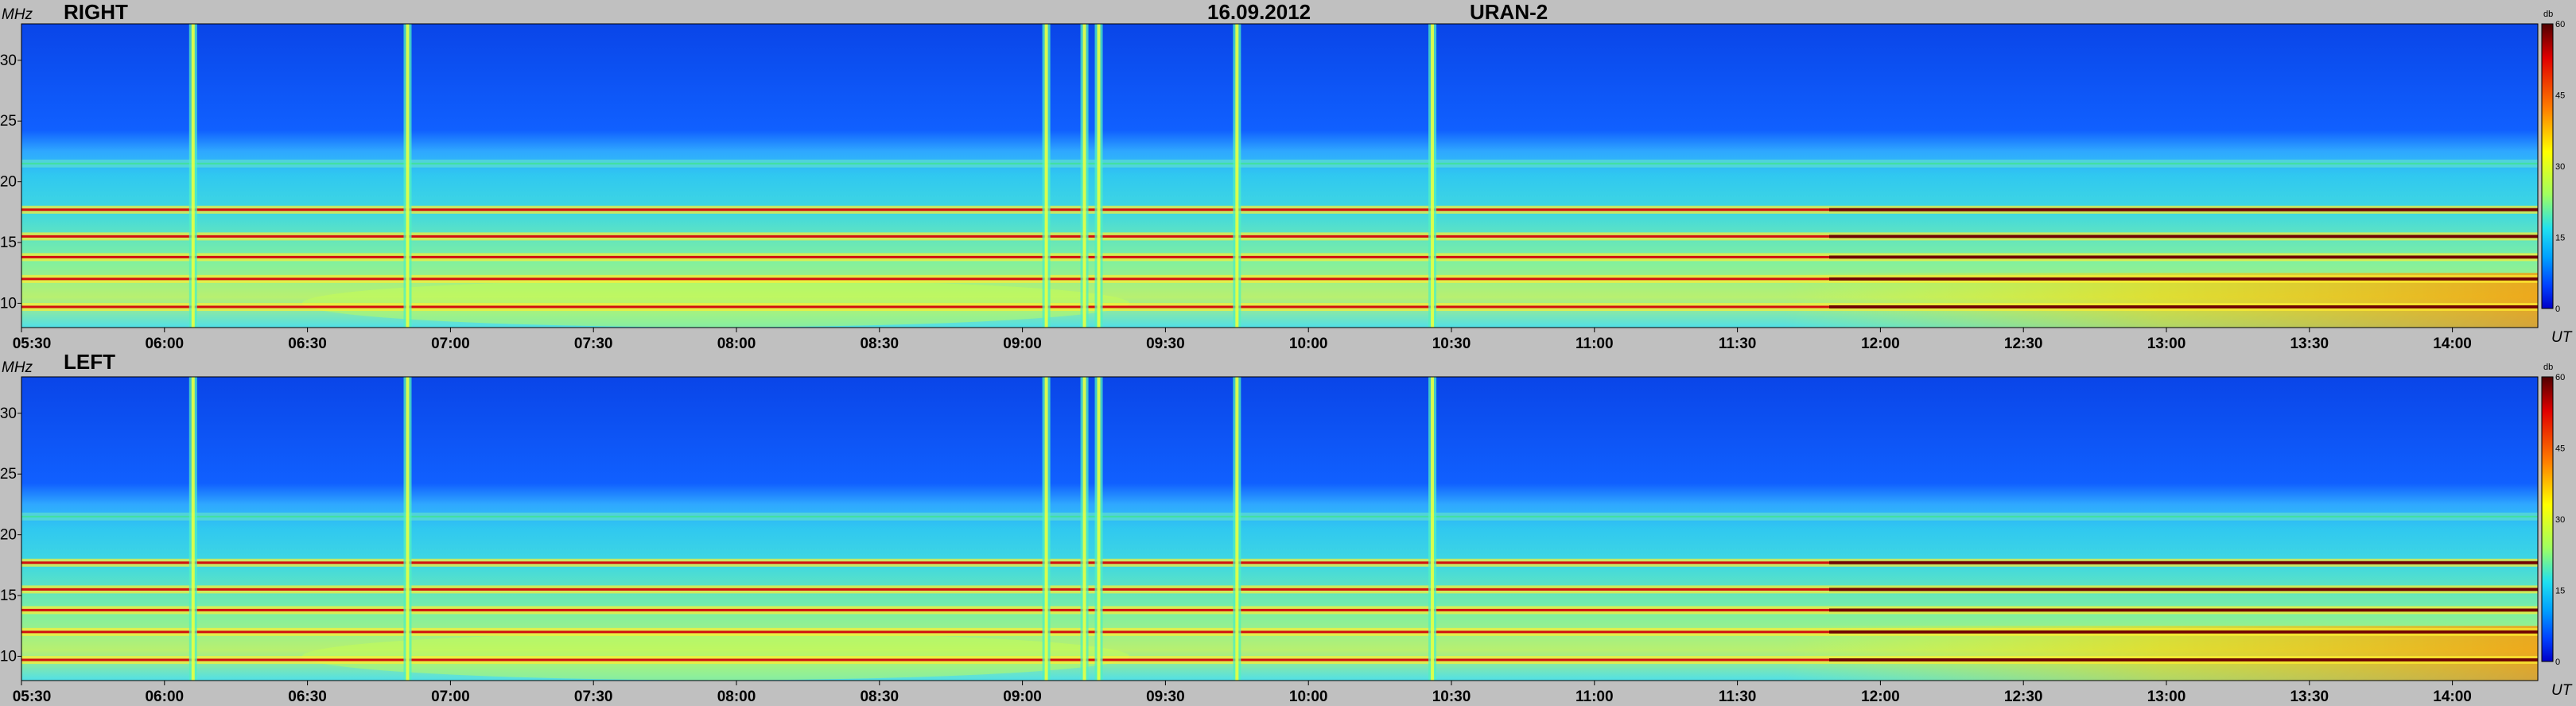 Image resolution: width=2576 pixels, height=706 pixels. I want to click on instrument-name: URAN-2, so click(1509, 12).